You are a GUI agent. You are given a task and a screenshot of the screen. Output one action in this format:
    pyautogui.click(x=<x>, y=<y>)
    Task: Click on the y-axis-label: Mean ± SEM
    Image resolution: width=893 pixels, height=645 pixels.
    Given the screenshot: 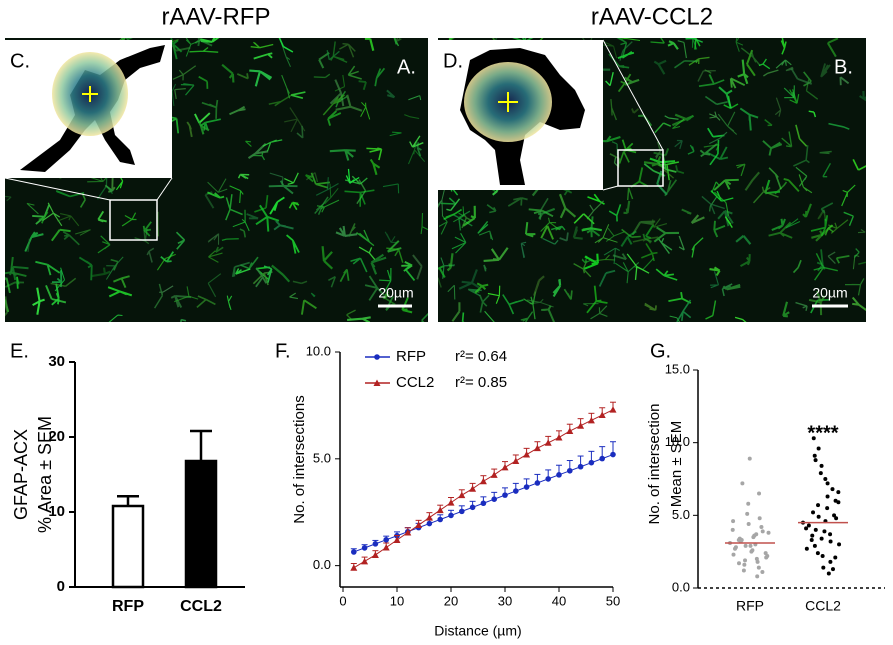 What is the action you would take?
    pyautogui.click(x=676, y=464)
    